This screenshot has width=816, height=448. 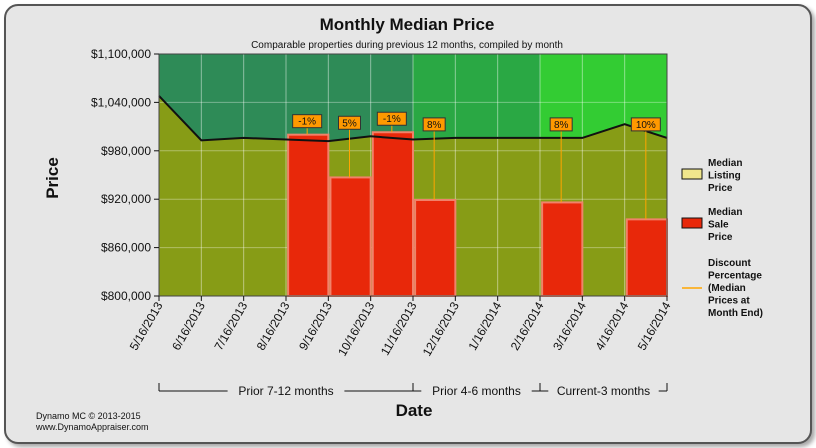 I want to click on y-tick-label: $860,000, so click(x=126, y=248).